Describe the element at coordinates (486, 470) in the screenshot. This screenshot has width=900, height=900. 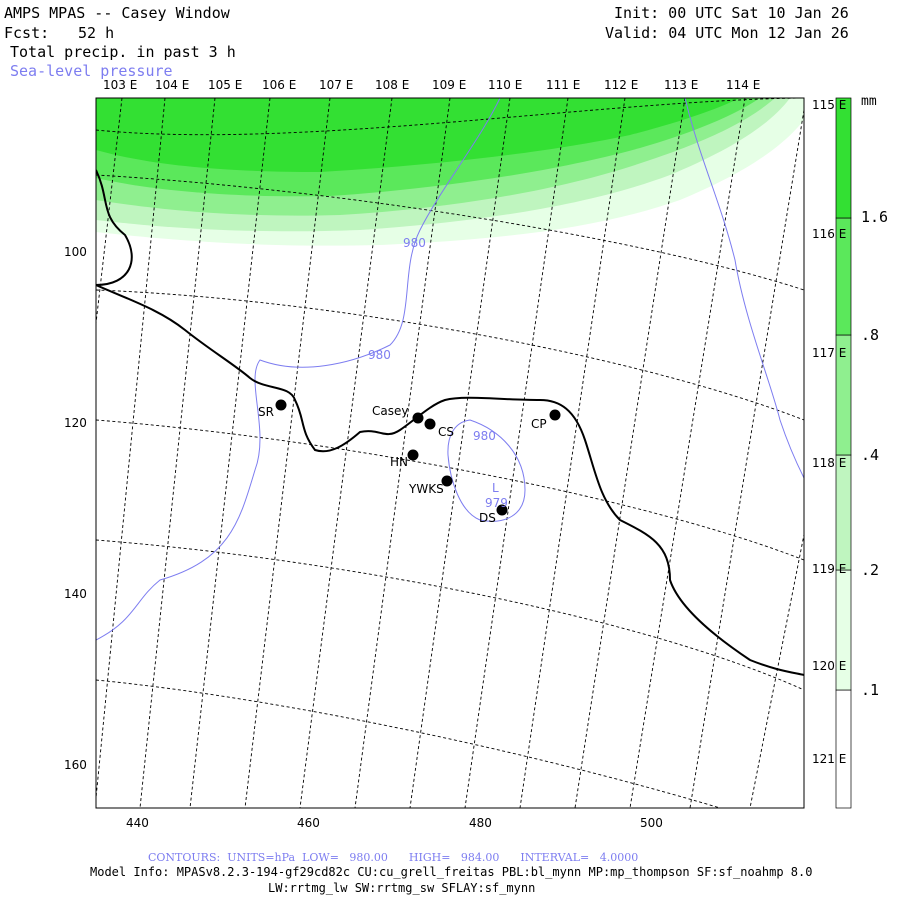
I see `isobar-low` at that location.